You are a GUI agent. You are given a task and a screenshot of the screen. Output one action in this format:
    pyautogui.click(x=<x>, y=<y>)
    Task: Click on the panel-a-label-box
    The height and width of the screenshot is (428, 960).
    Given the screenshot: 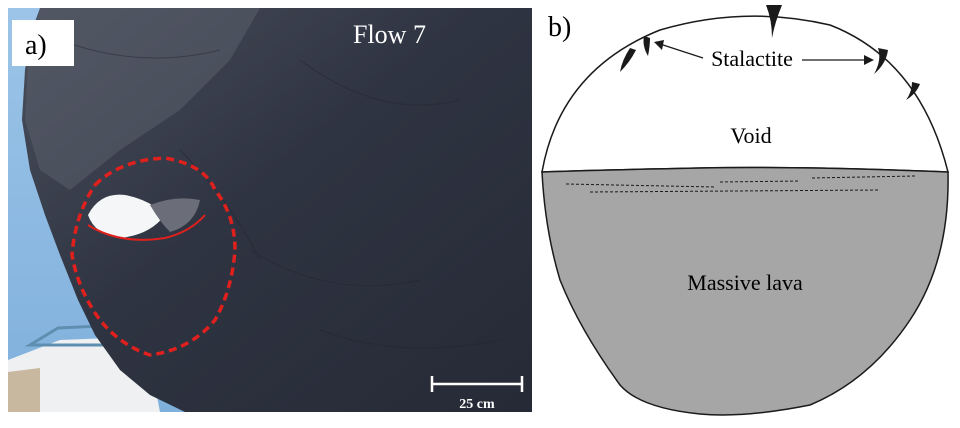 What is the action you would take?
    pyautogui.click(x=43, y=43)
    